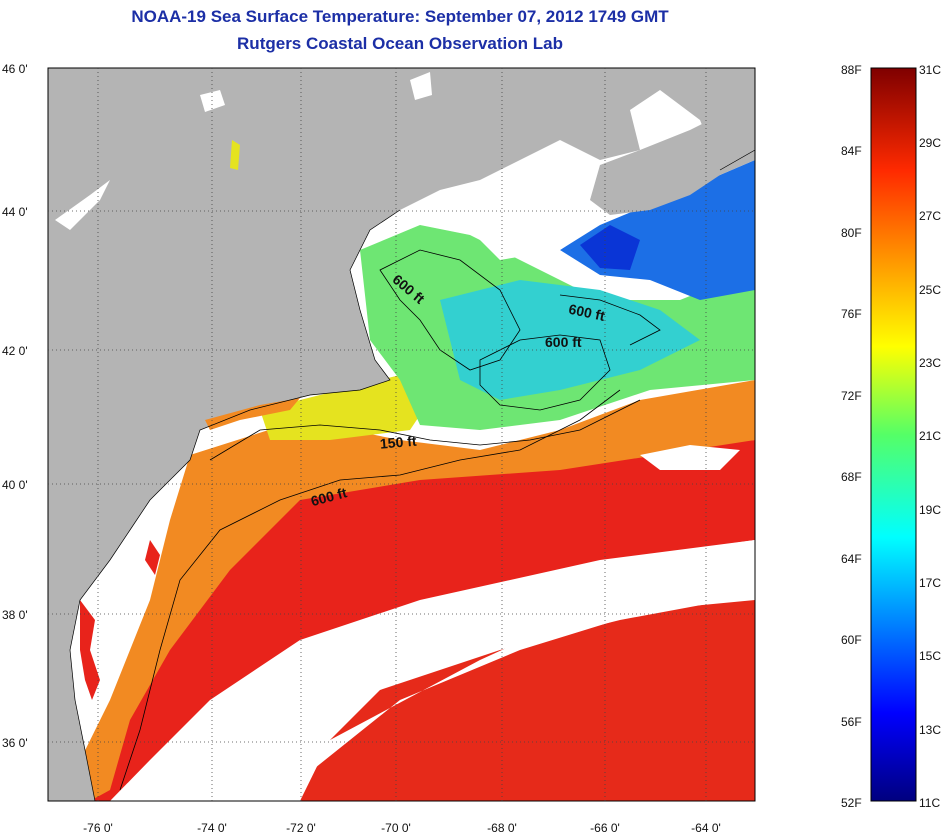 The image size is (952, 840). Describe the element at coordinates (610, 320) in the screenshot. I see `contour-600ft-scotian` at that location.